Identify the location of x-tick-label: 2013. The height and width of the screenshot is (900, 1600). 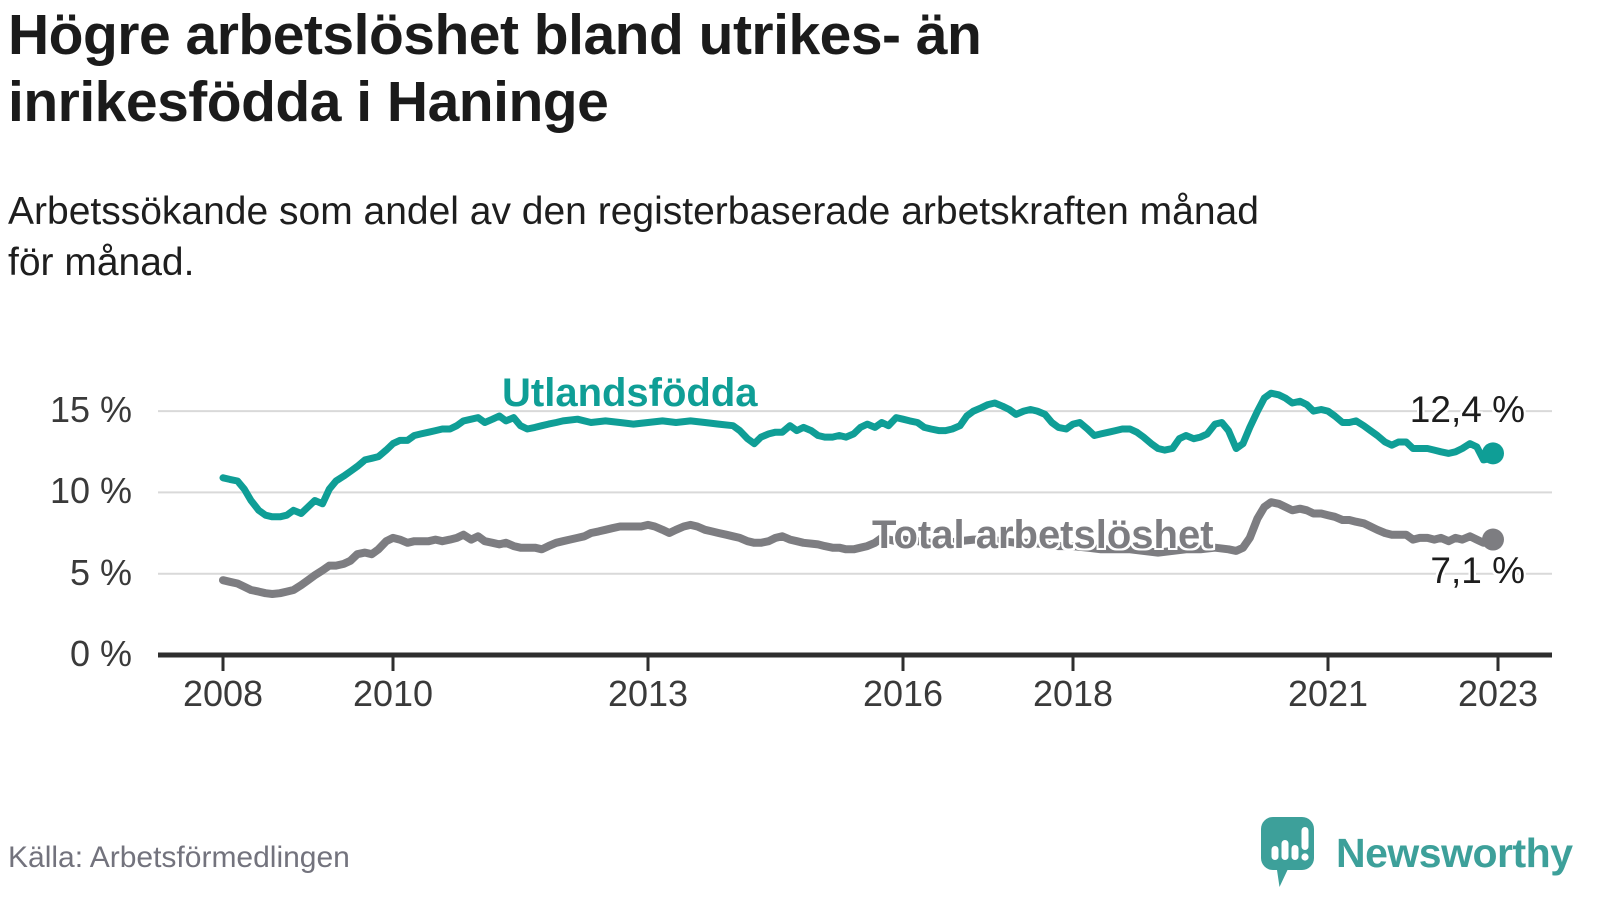
(648, 693).